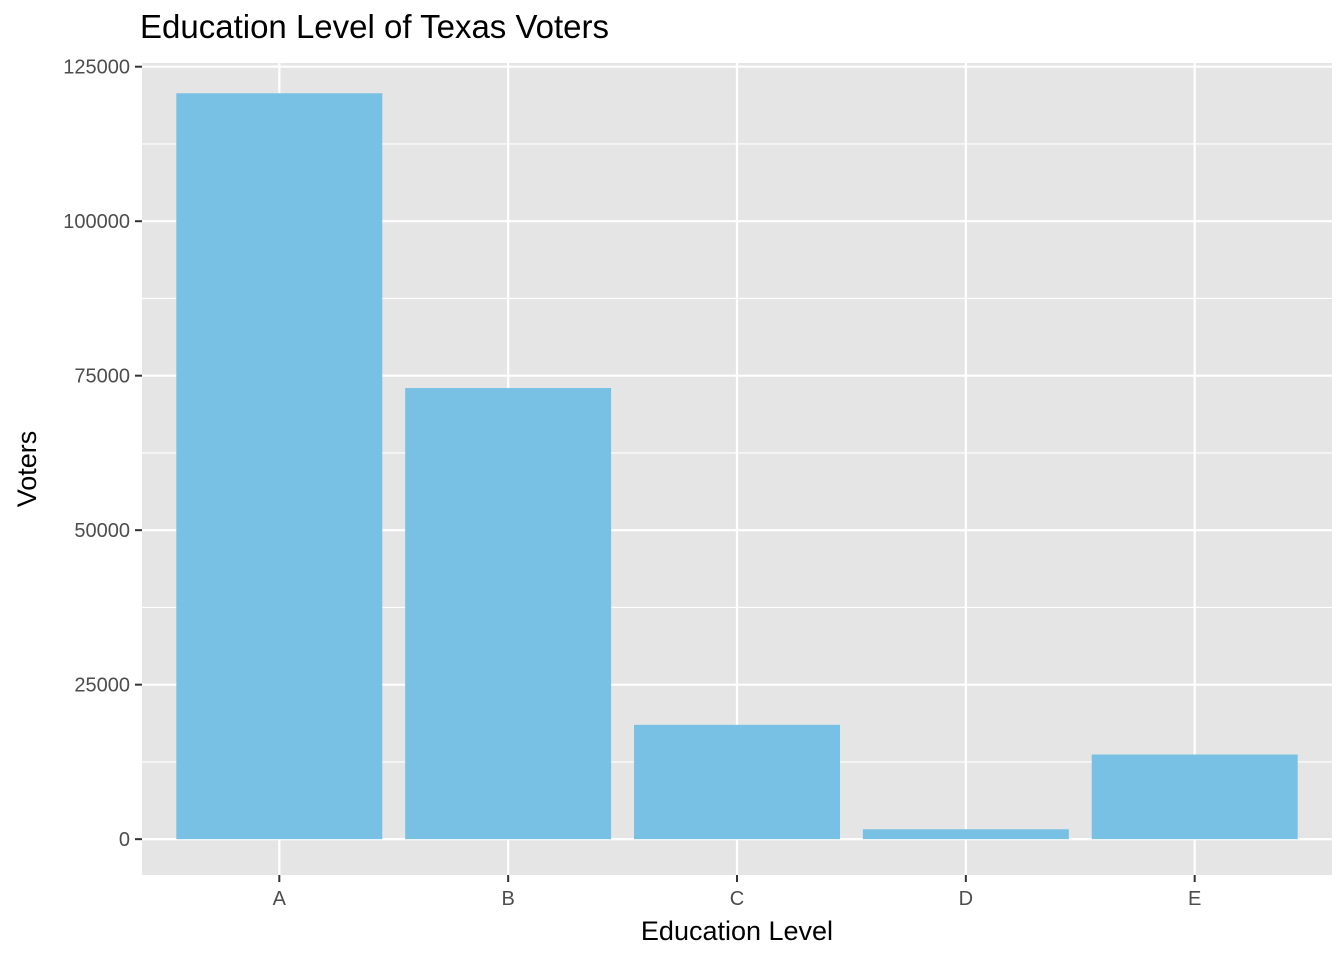 Image resolution: width=1344 pixels, height=960 pixels. What do you see at coordinates (508, 614) in the screenshot?
I see `bar-b` at bounding box center [508, 614].